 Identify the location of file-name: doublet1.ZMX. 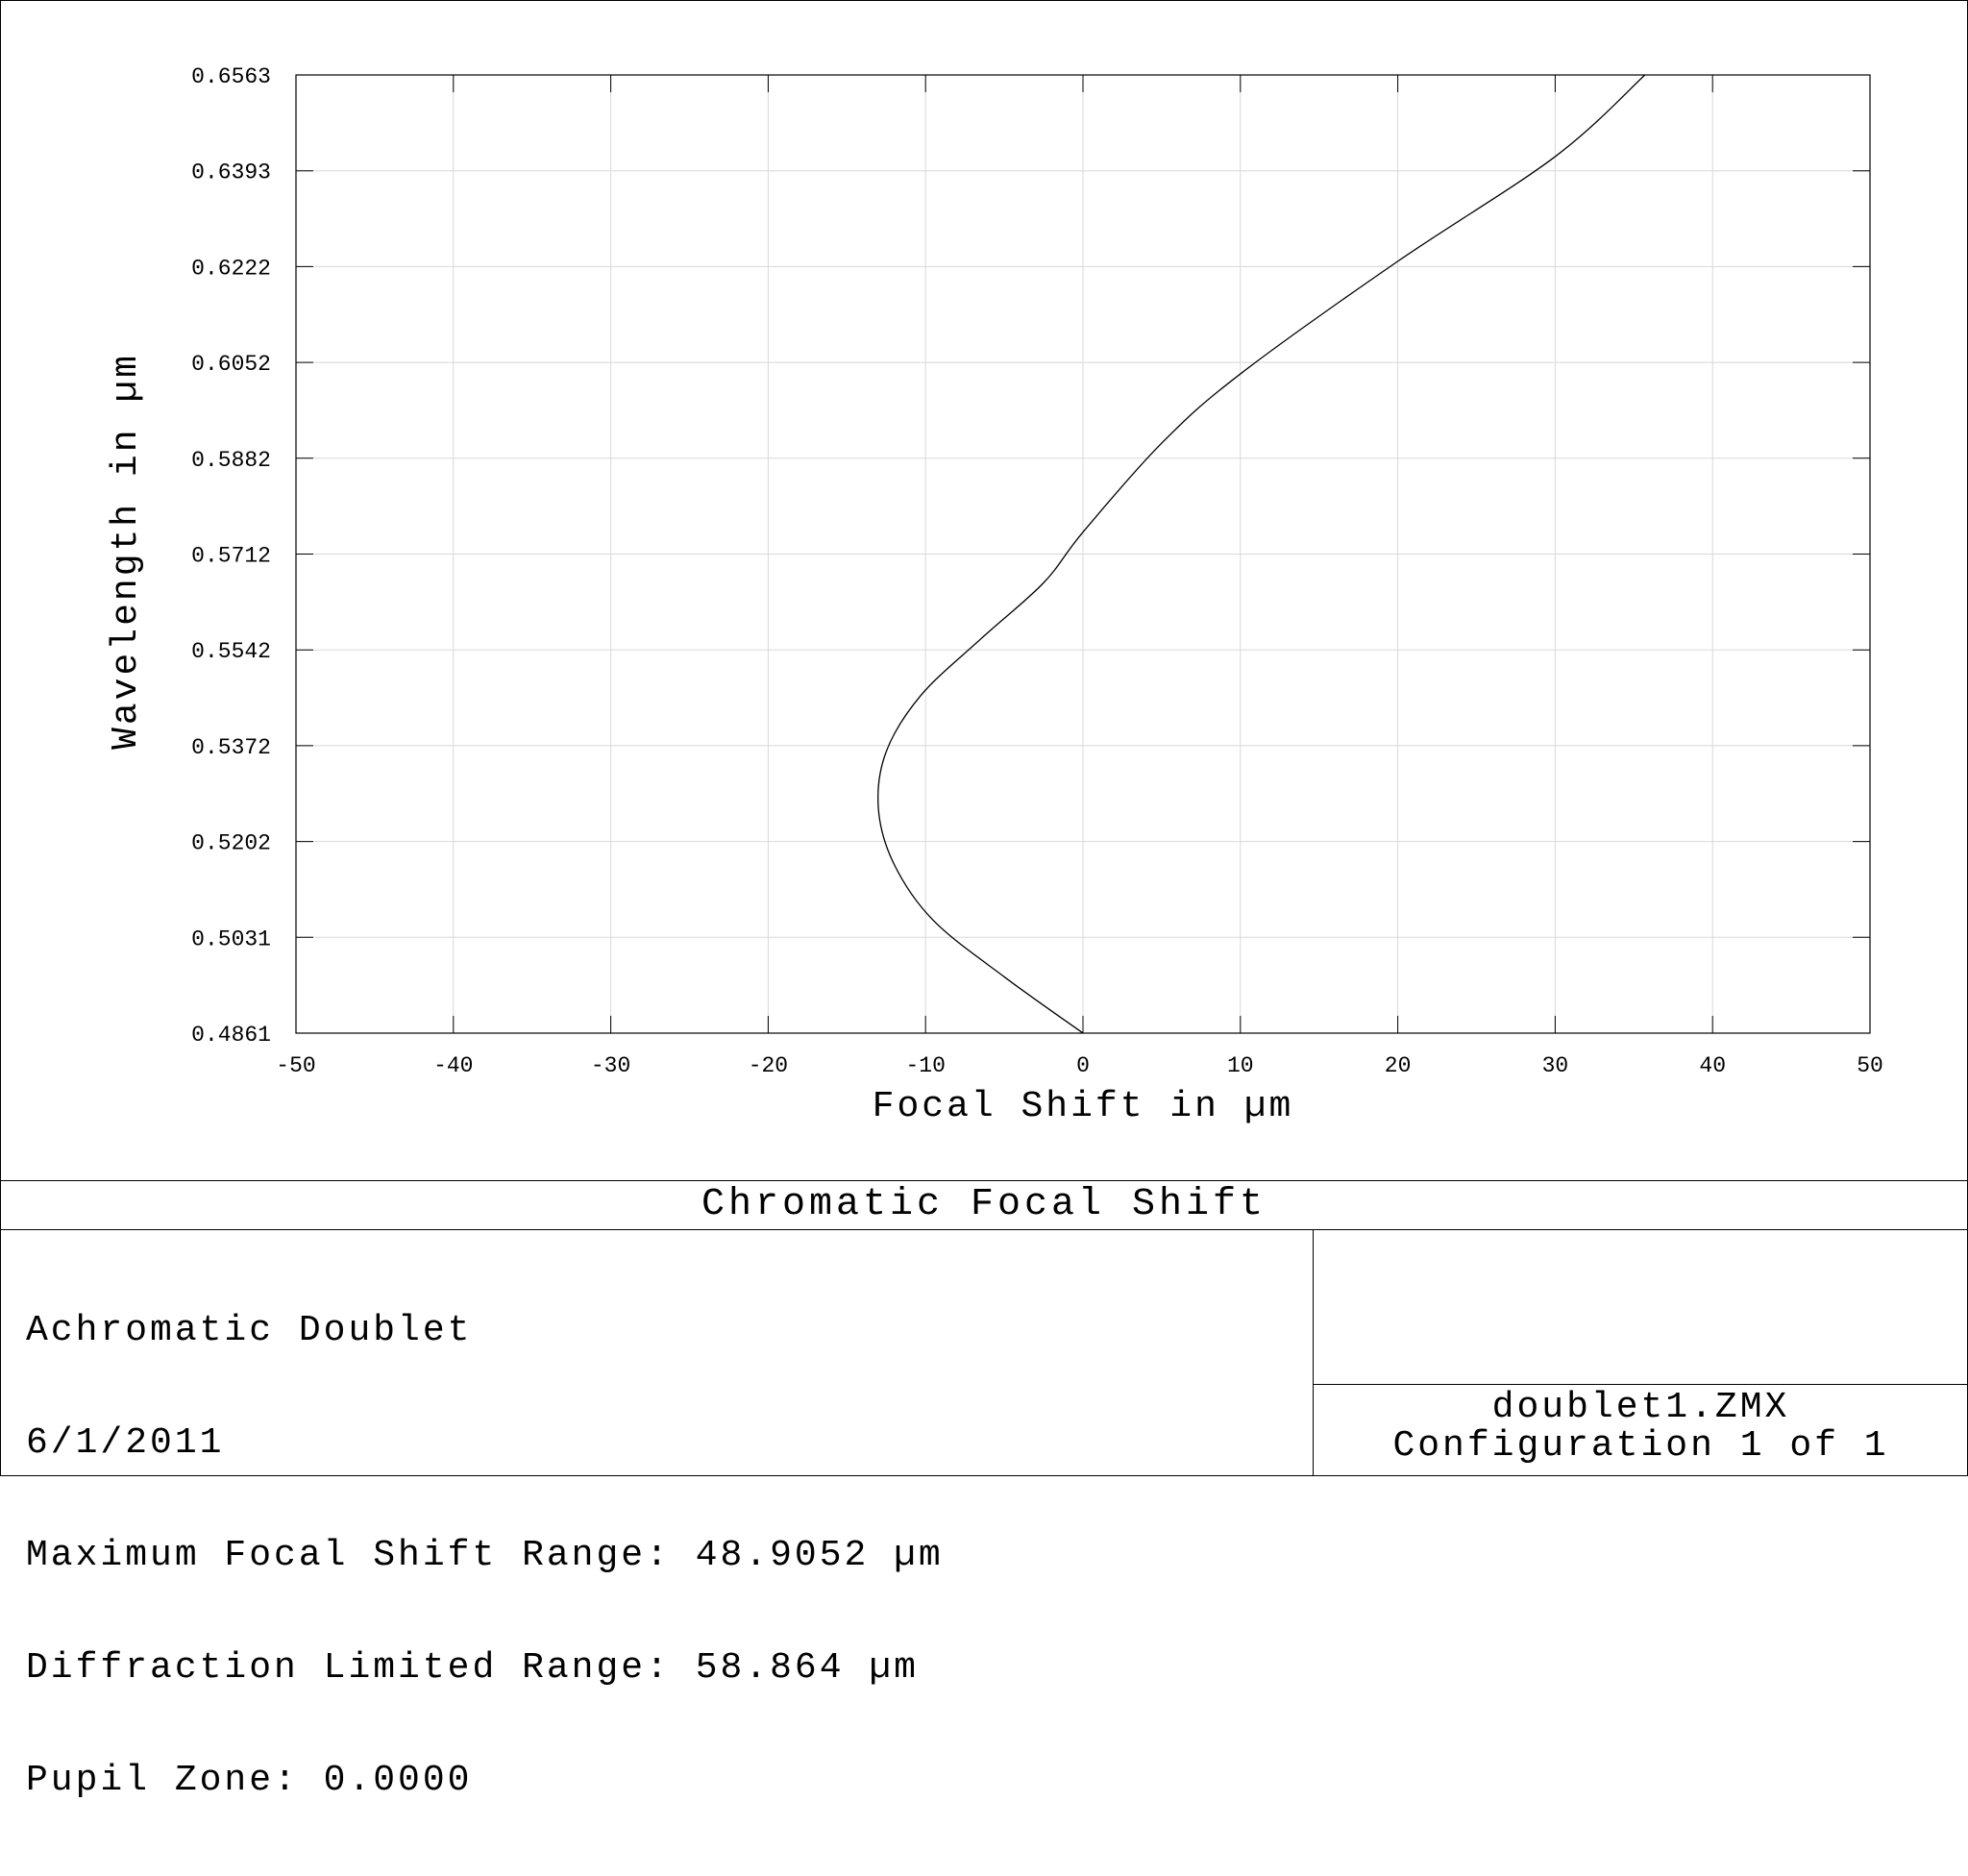
(1641, 1407).